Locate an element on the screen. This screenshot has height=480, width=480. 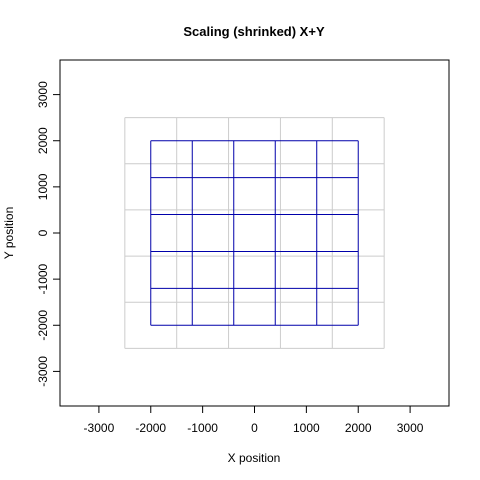
x-tick-label: -2000 is located at coordinates (150, 428).